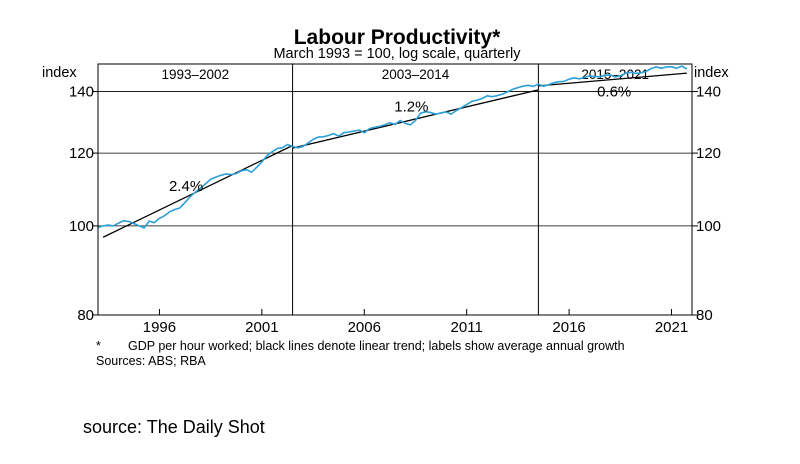 This screenshot has height=464, width=800. I want to click on period-label-1: 2003–2014, so click(416, 74).